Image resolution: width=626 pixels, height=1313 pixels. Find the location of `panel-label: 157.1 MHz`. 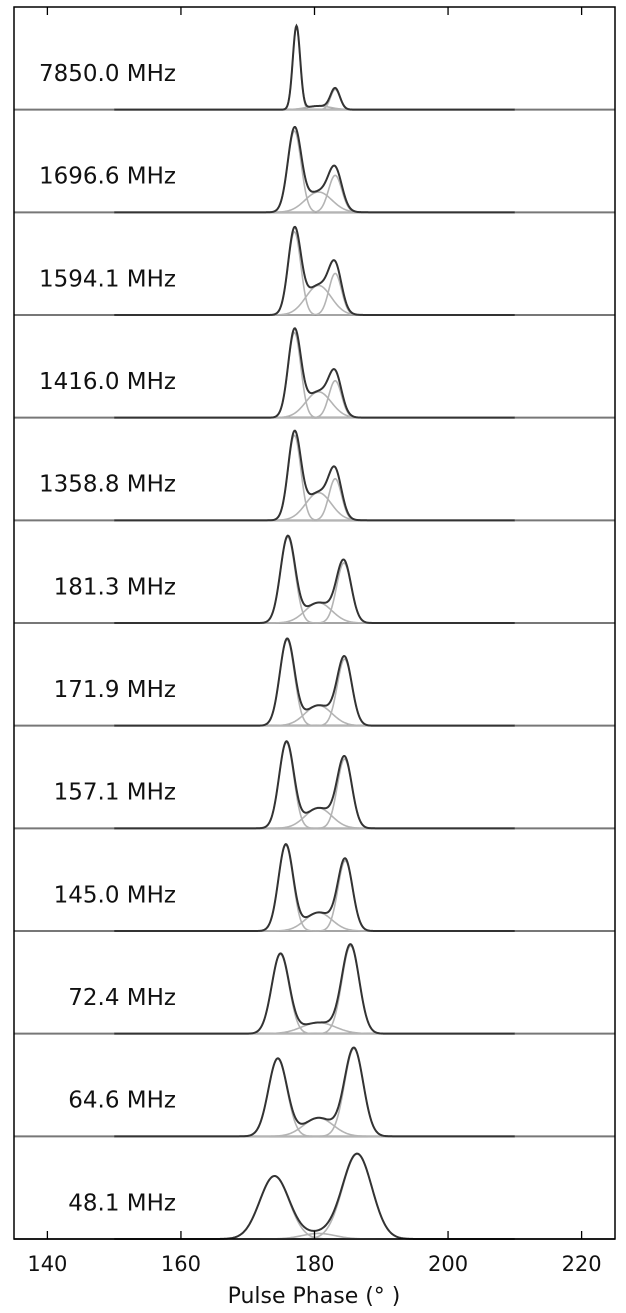

panel-label: 157.1 MHz is located at coordinates (115, 793).